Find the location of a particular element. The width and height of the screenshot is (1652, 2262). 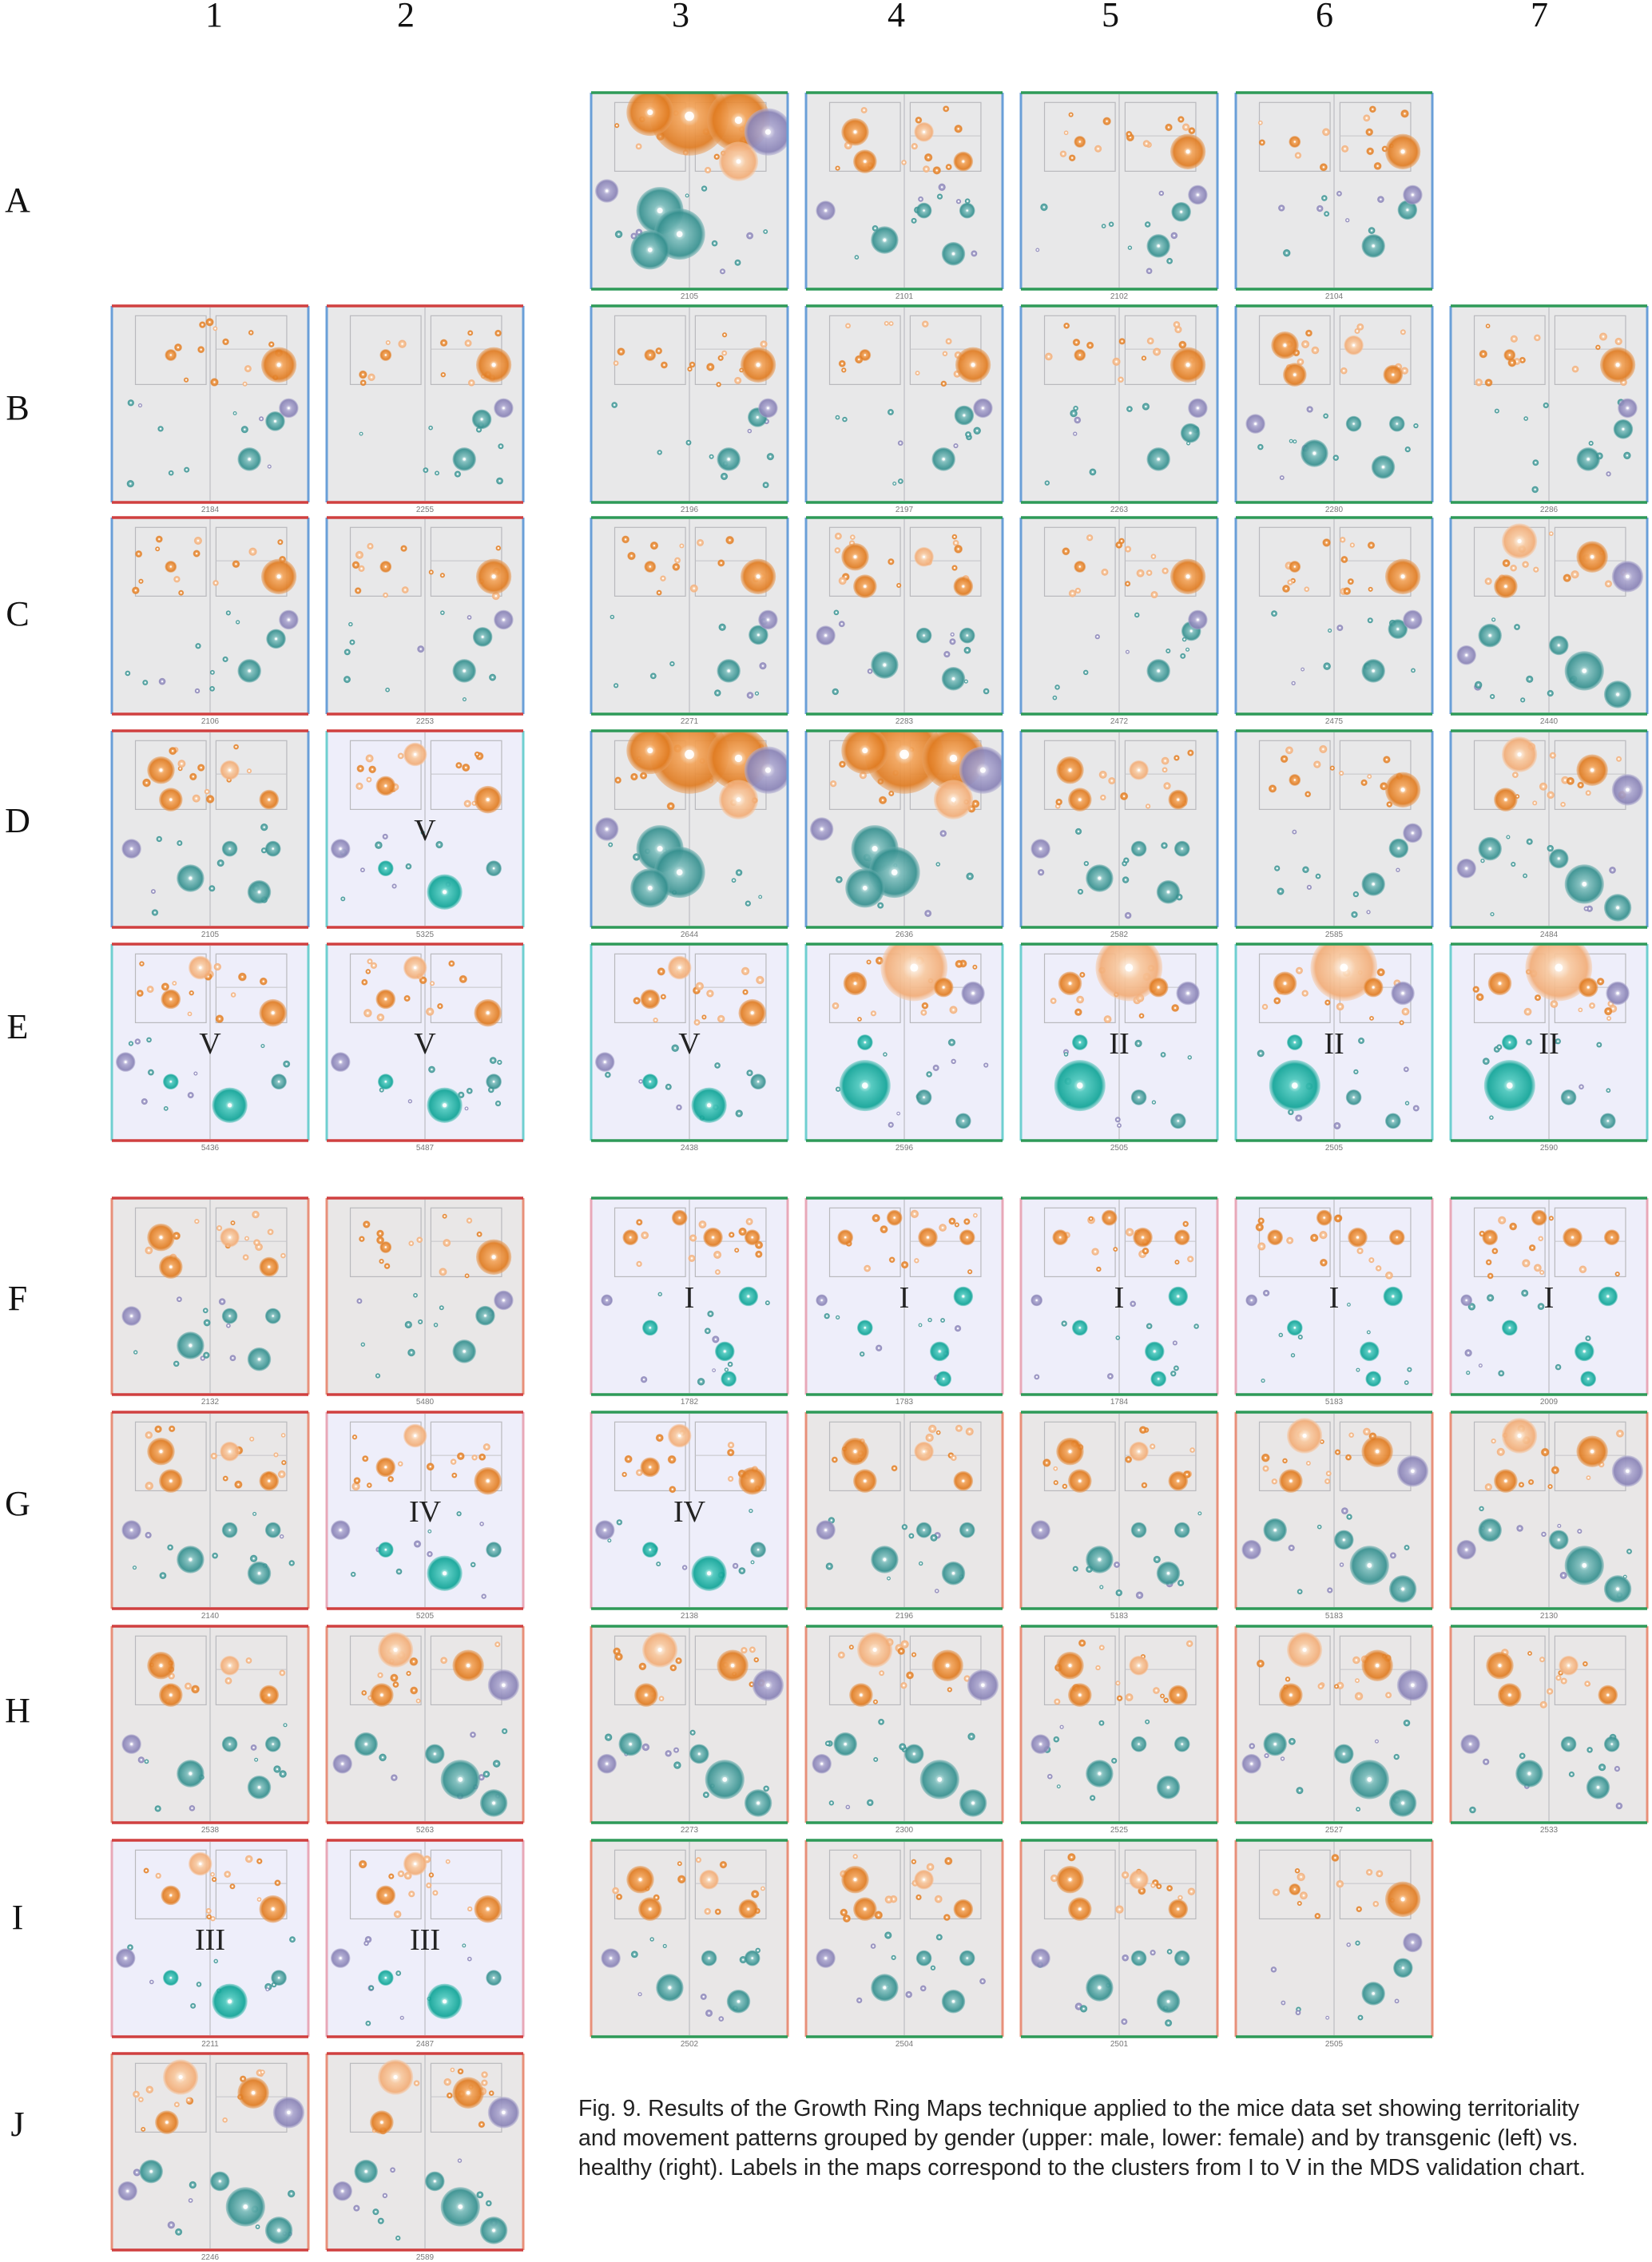

row-label: A is located at coordinates (17, 200).